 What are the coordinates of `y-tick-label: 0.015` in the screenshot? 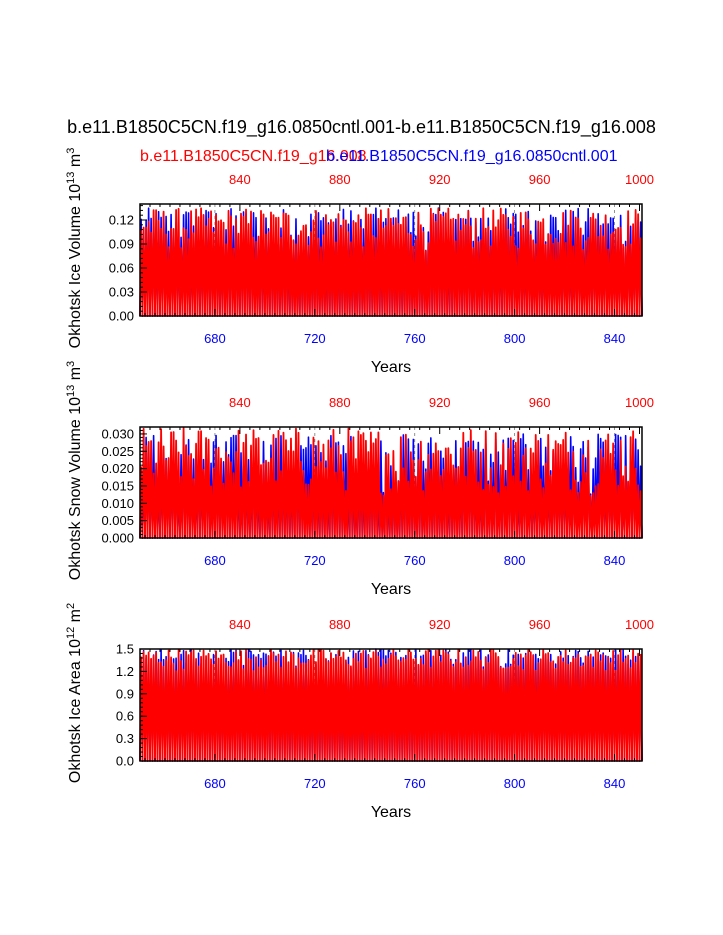 It's located at (117, 485).